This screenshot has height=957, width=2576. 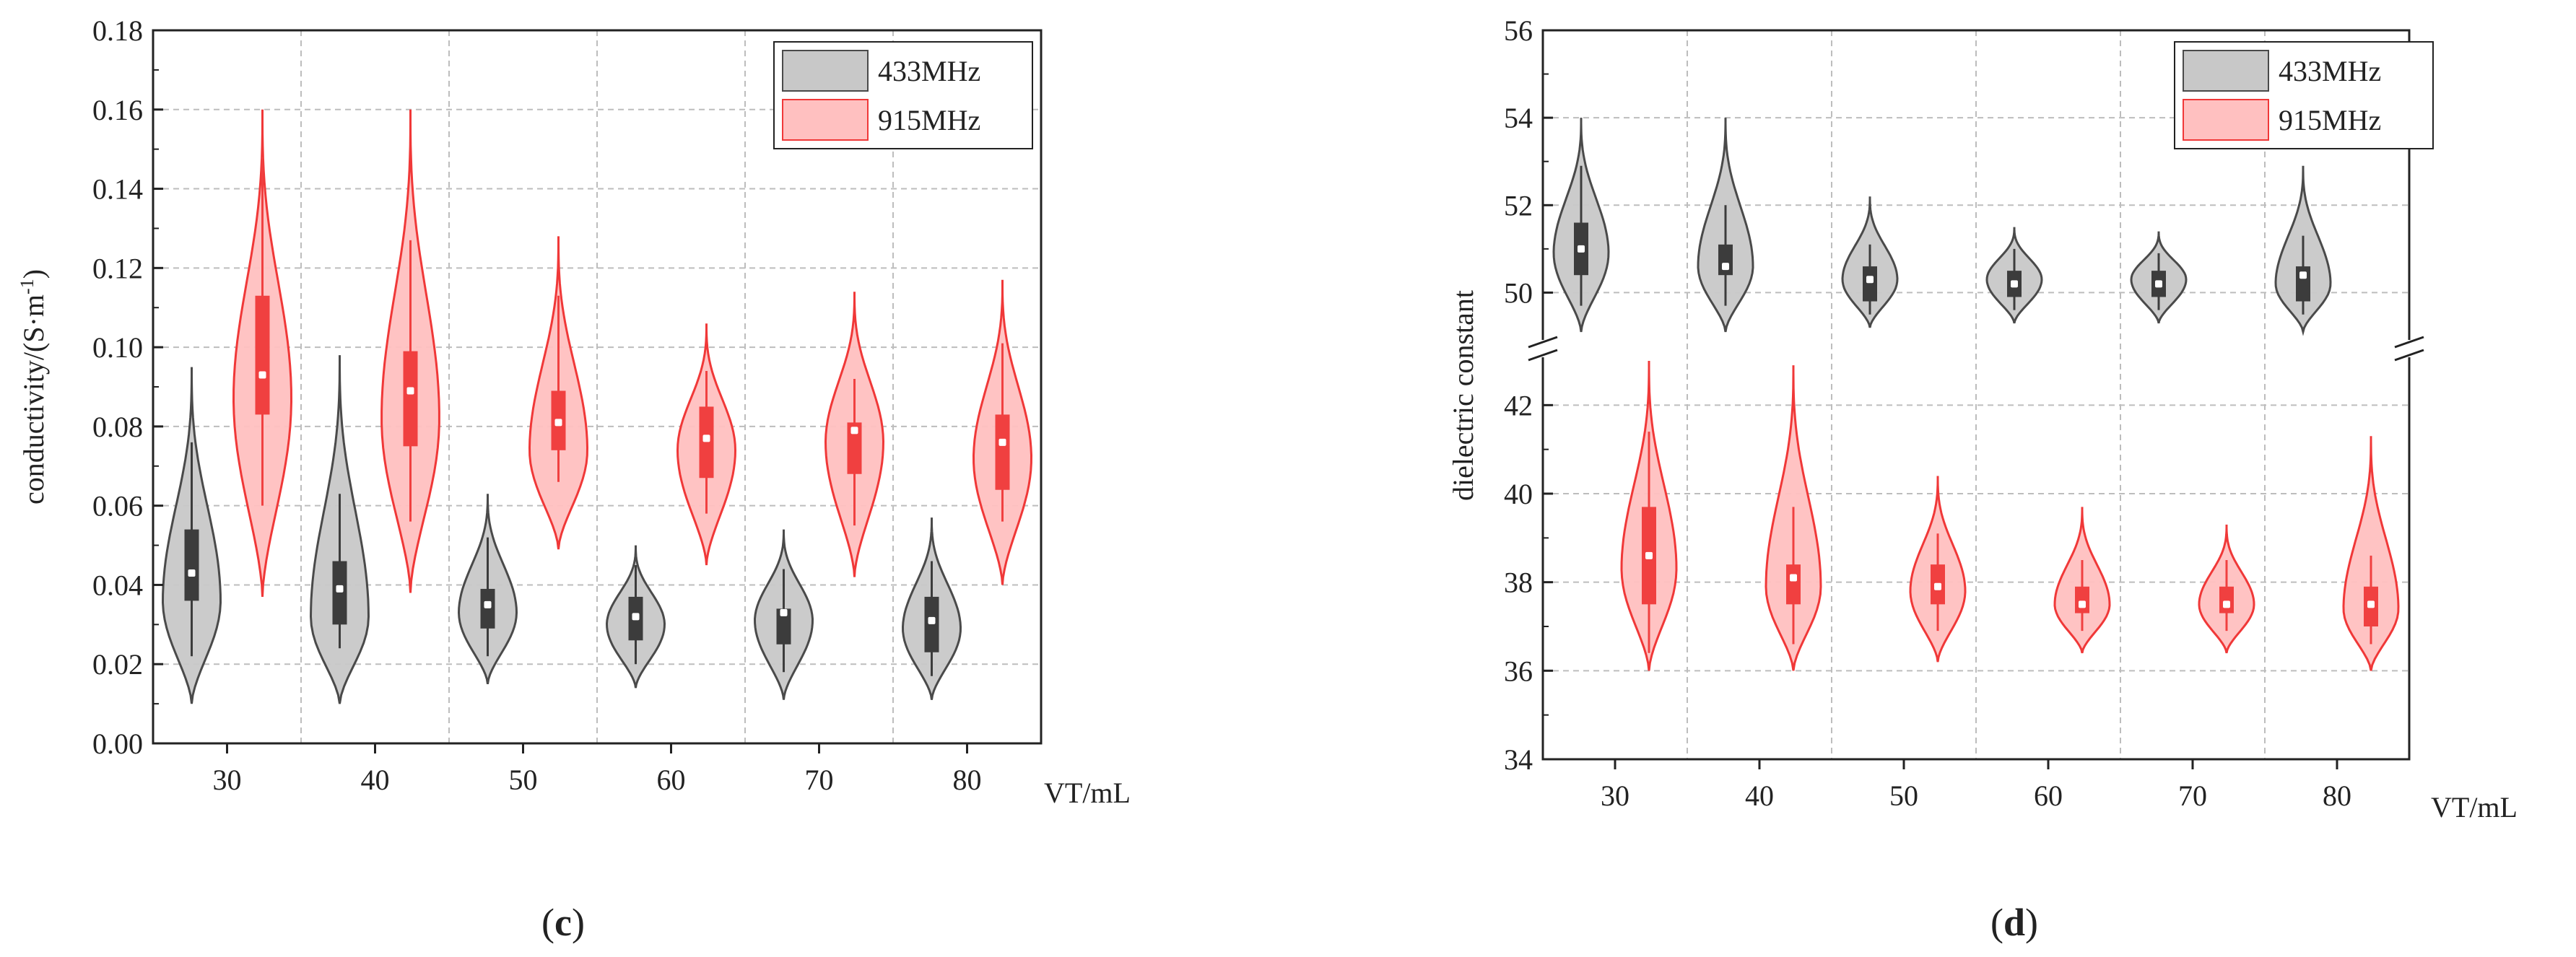 What do you see at coordinates (1518, 583) in the screenshot?
I see `d-y-tick-label: 38` at bounding box center [1518, 583].